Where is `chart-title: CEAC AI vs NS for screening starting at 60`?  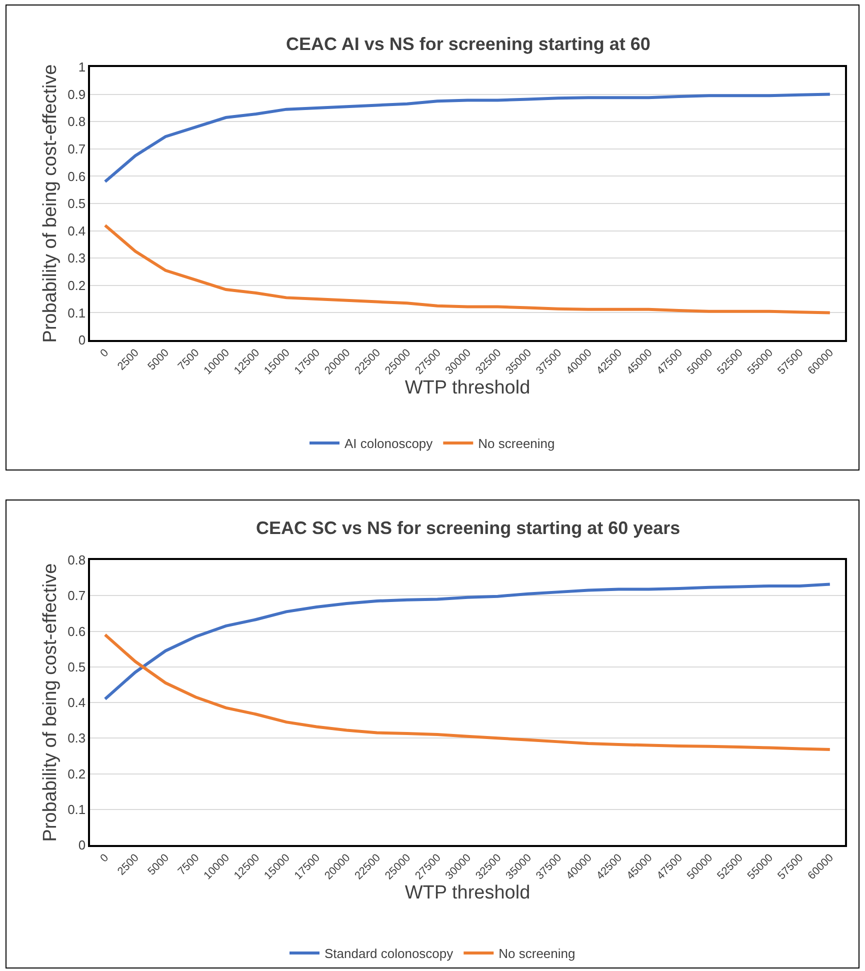 chart-title: CEAC AI vs NS for screening starting at 60 is located at coordinates (468, 44).